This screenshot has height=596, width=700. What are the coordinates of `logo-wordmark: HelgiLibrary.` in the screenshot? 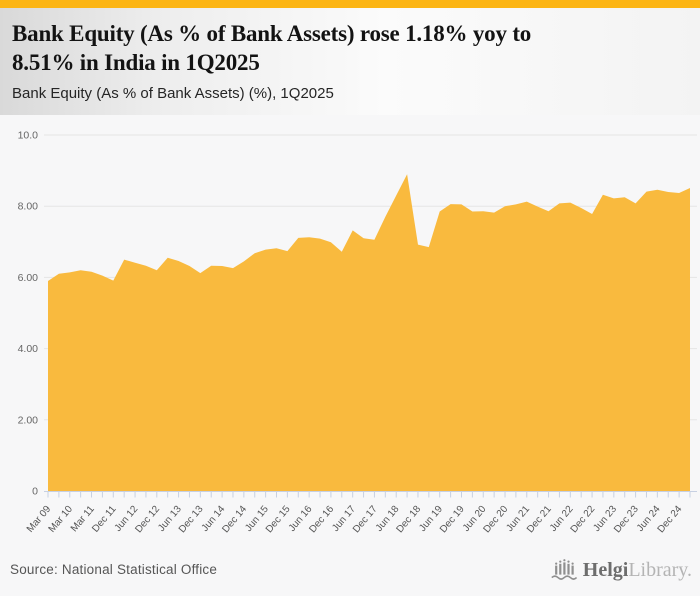 It's located at (637, 570).